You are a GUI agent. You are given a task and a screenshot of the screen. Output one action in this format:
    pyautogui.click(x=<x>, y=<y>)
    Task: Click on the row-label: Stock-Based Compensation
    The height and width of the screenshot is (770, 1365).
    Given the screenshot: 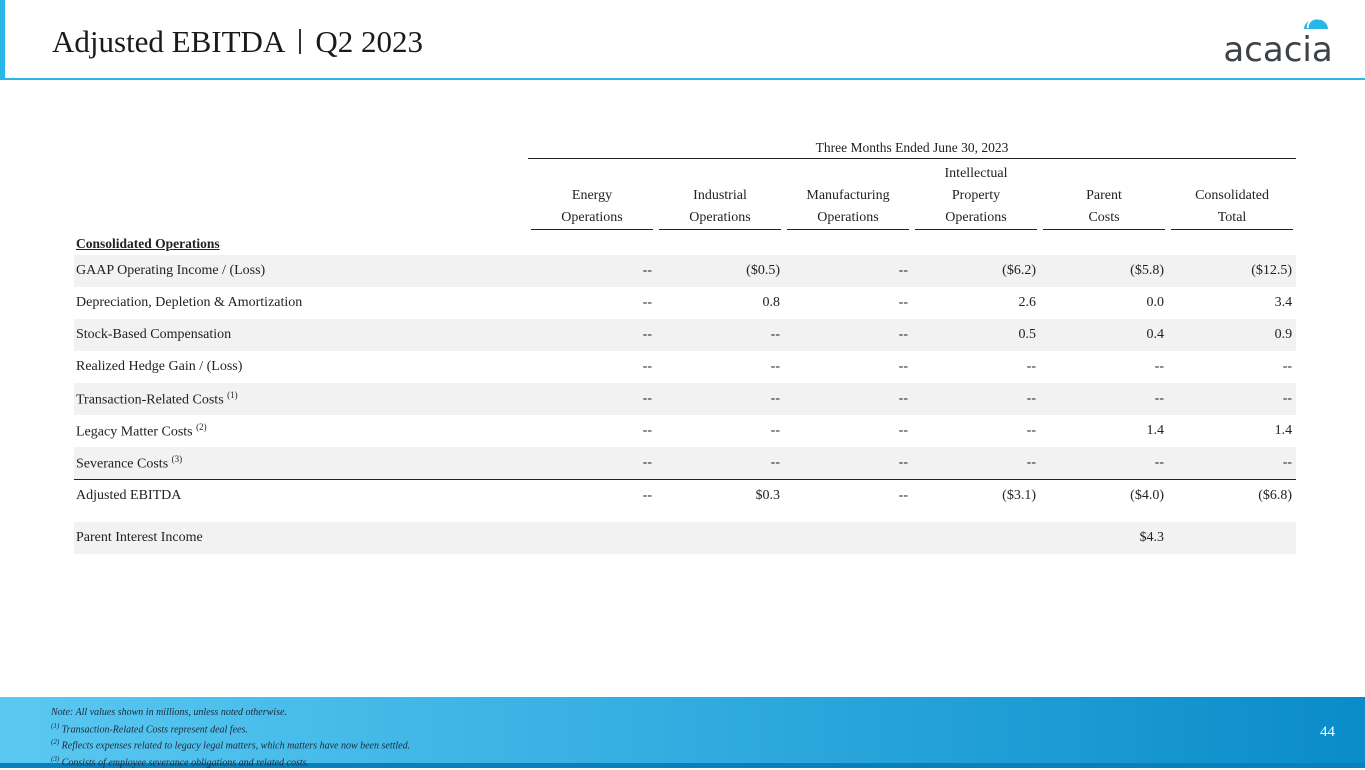 What is the action you would take?
    pyautogui.click(x=301, y=335)
    